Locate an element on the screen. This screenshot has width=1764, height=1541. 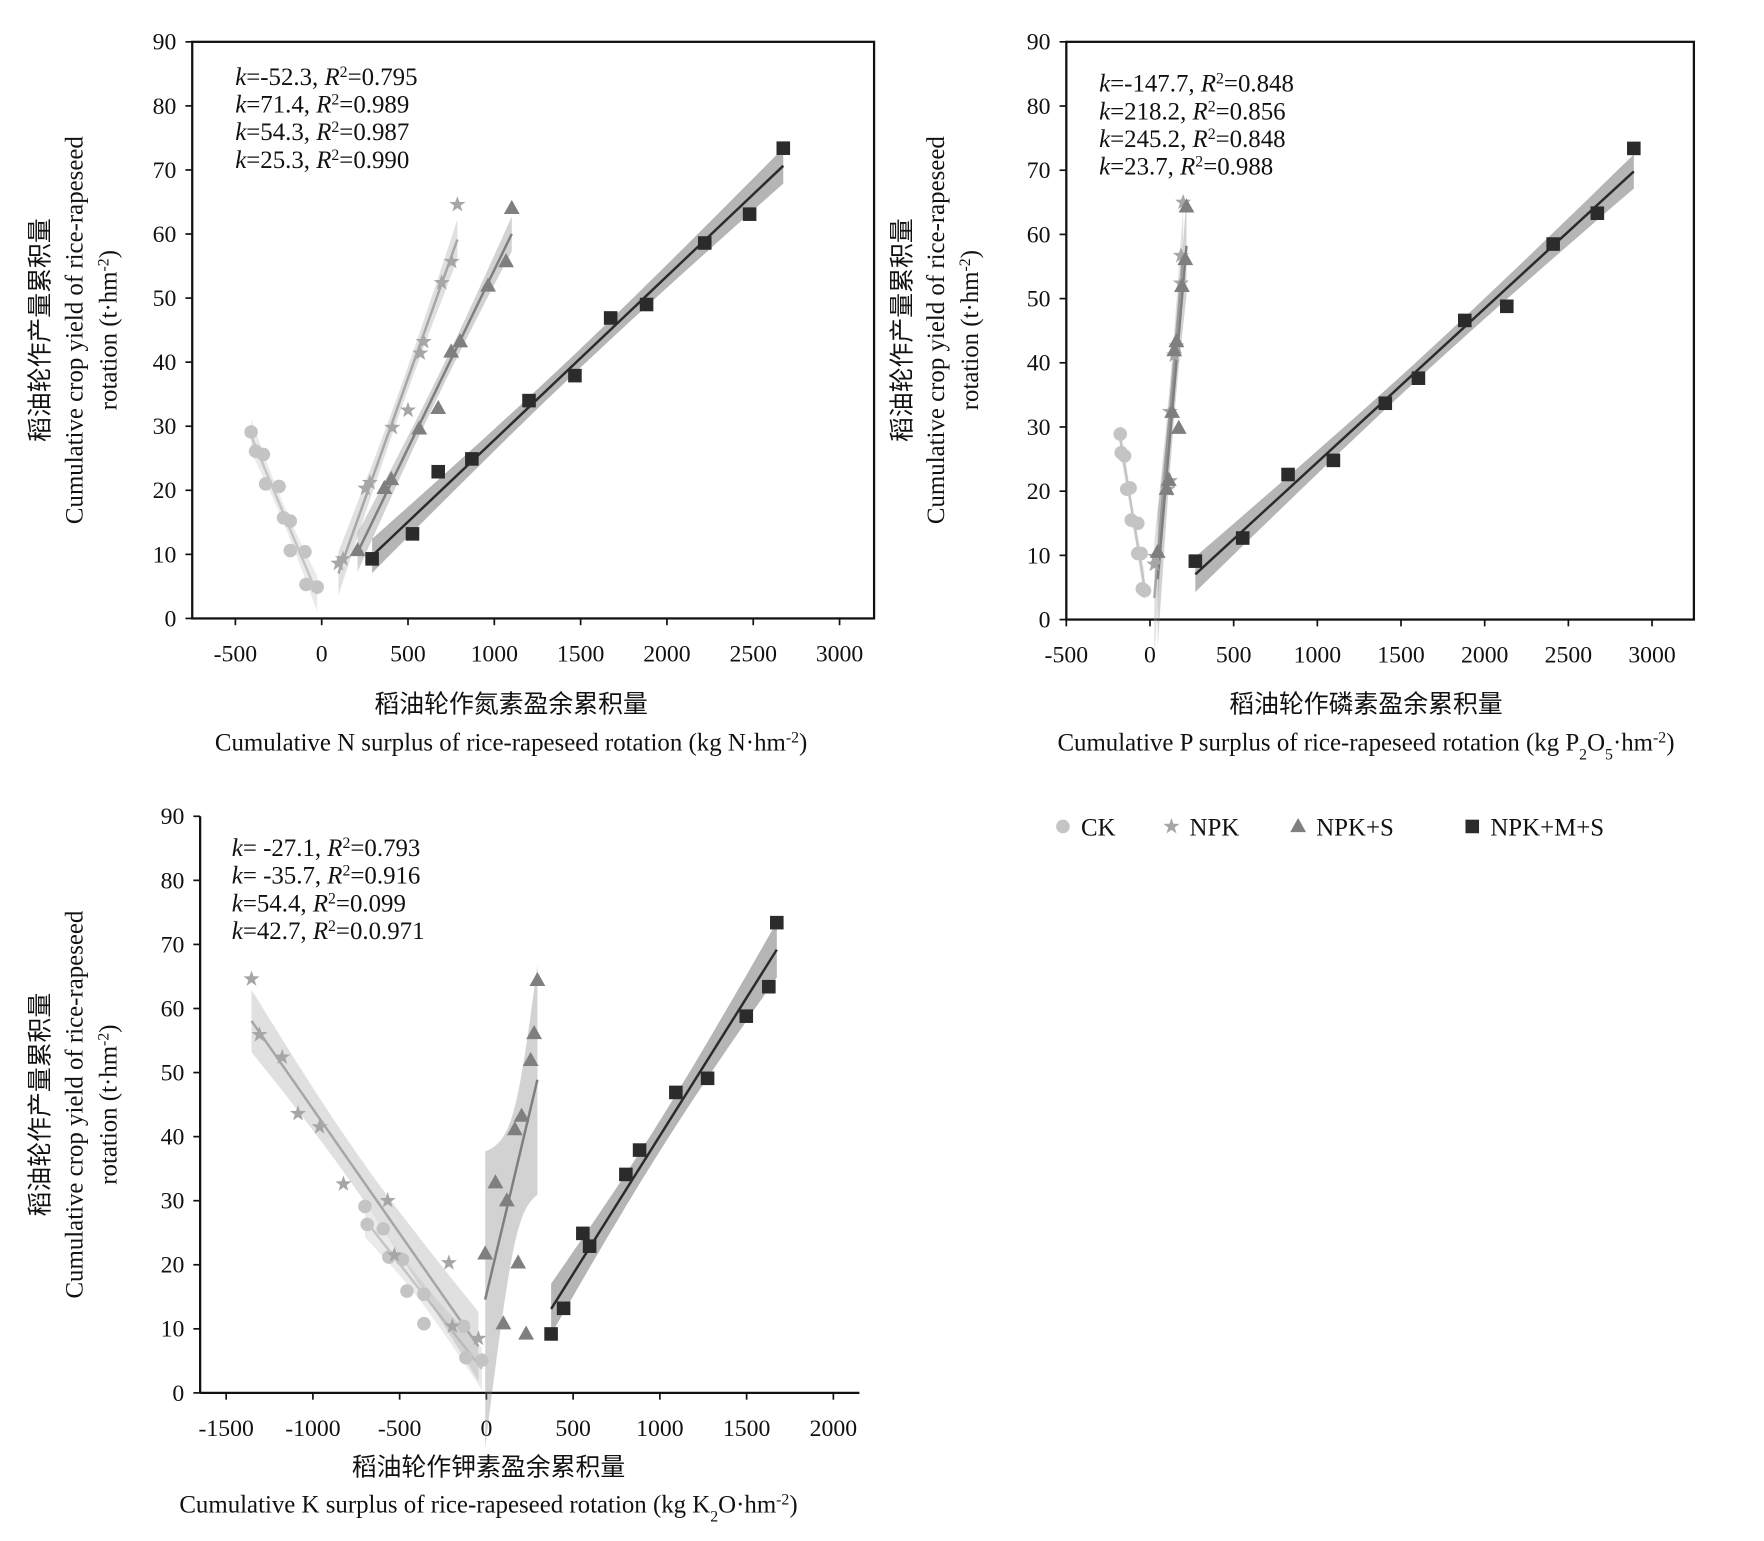
text-part: =0.916 is located at coordinates (385, 876).